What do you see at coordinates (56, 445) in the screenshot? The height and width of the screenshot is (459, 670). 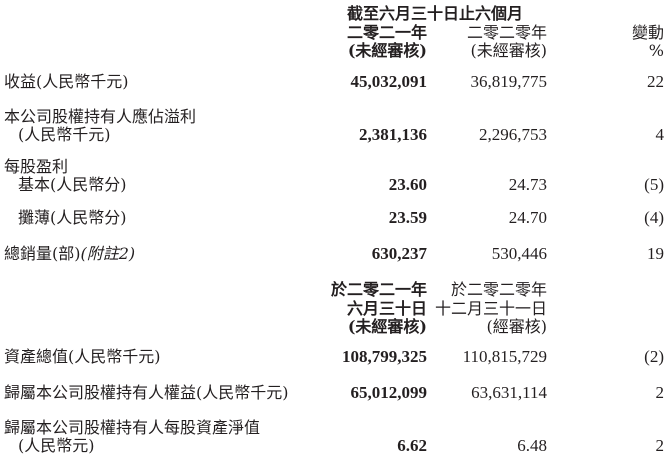 I see `row-label-nav-unit: (人民幣元)` at bounding box center [56, 445].